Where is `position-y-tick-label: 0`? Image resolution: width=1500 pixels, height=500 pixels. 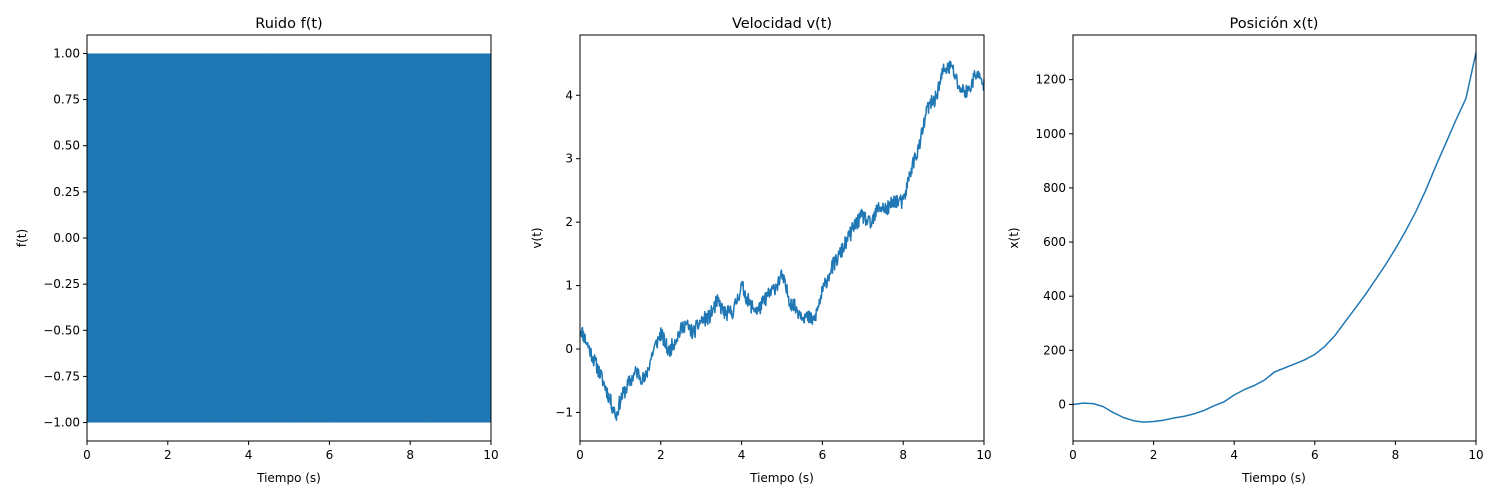 position-y-tick-label: 0 is located at coordinates (1062, 404).